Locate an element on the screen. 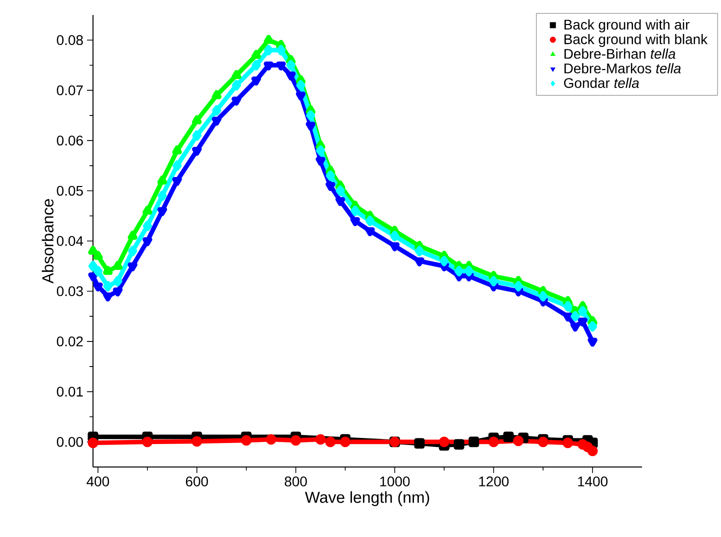  x-tick-label: 400 is located at coordinates (98, 481).